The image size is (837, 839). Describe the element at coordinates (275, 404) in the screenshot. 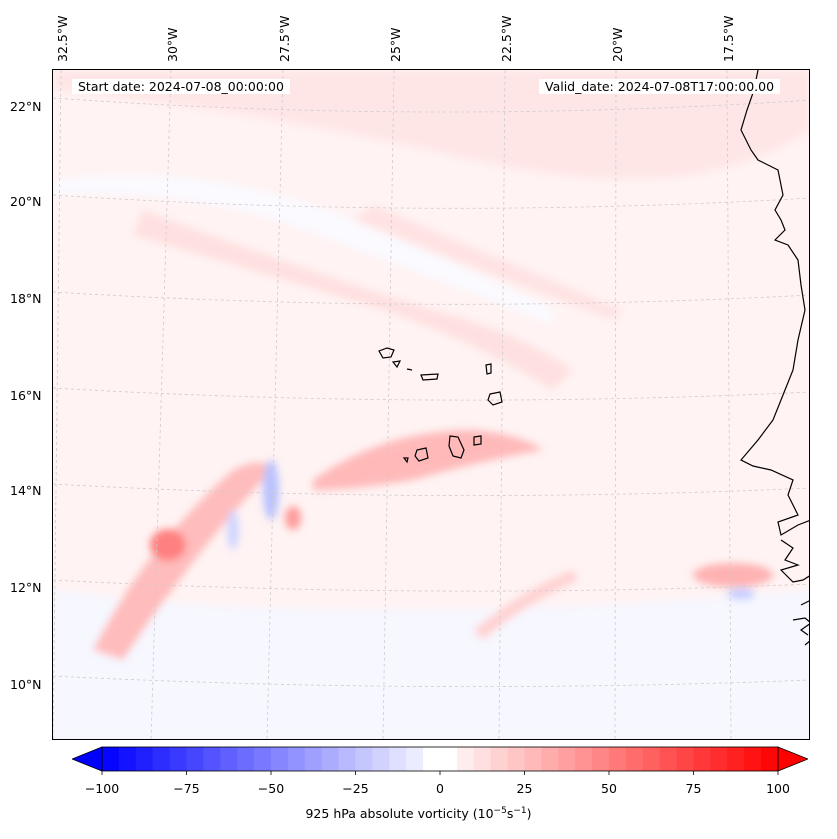

I see `gridline-27-5w` at that location.